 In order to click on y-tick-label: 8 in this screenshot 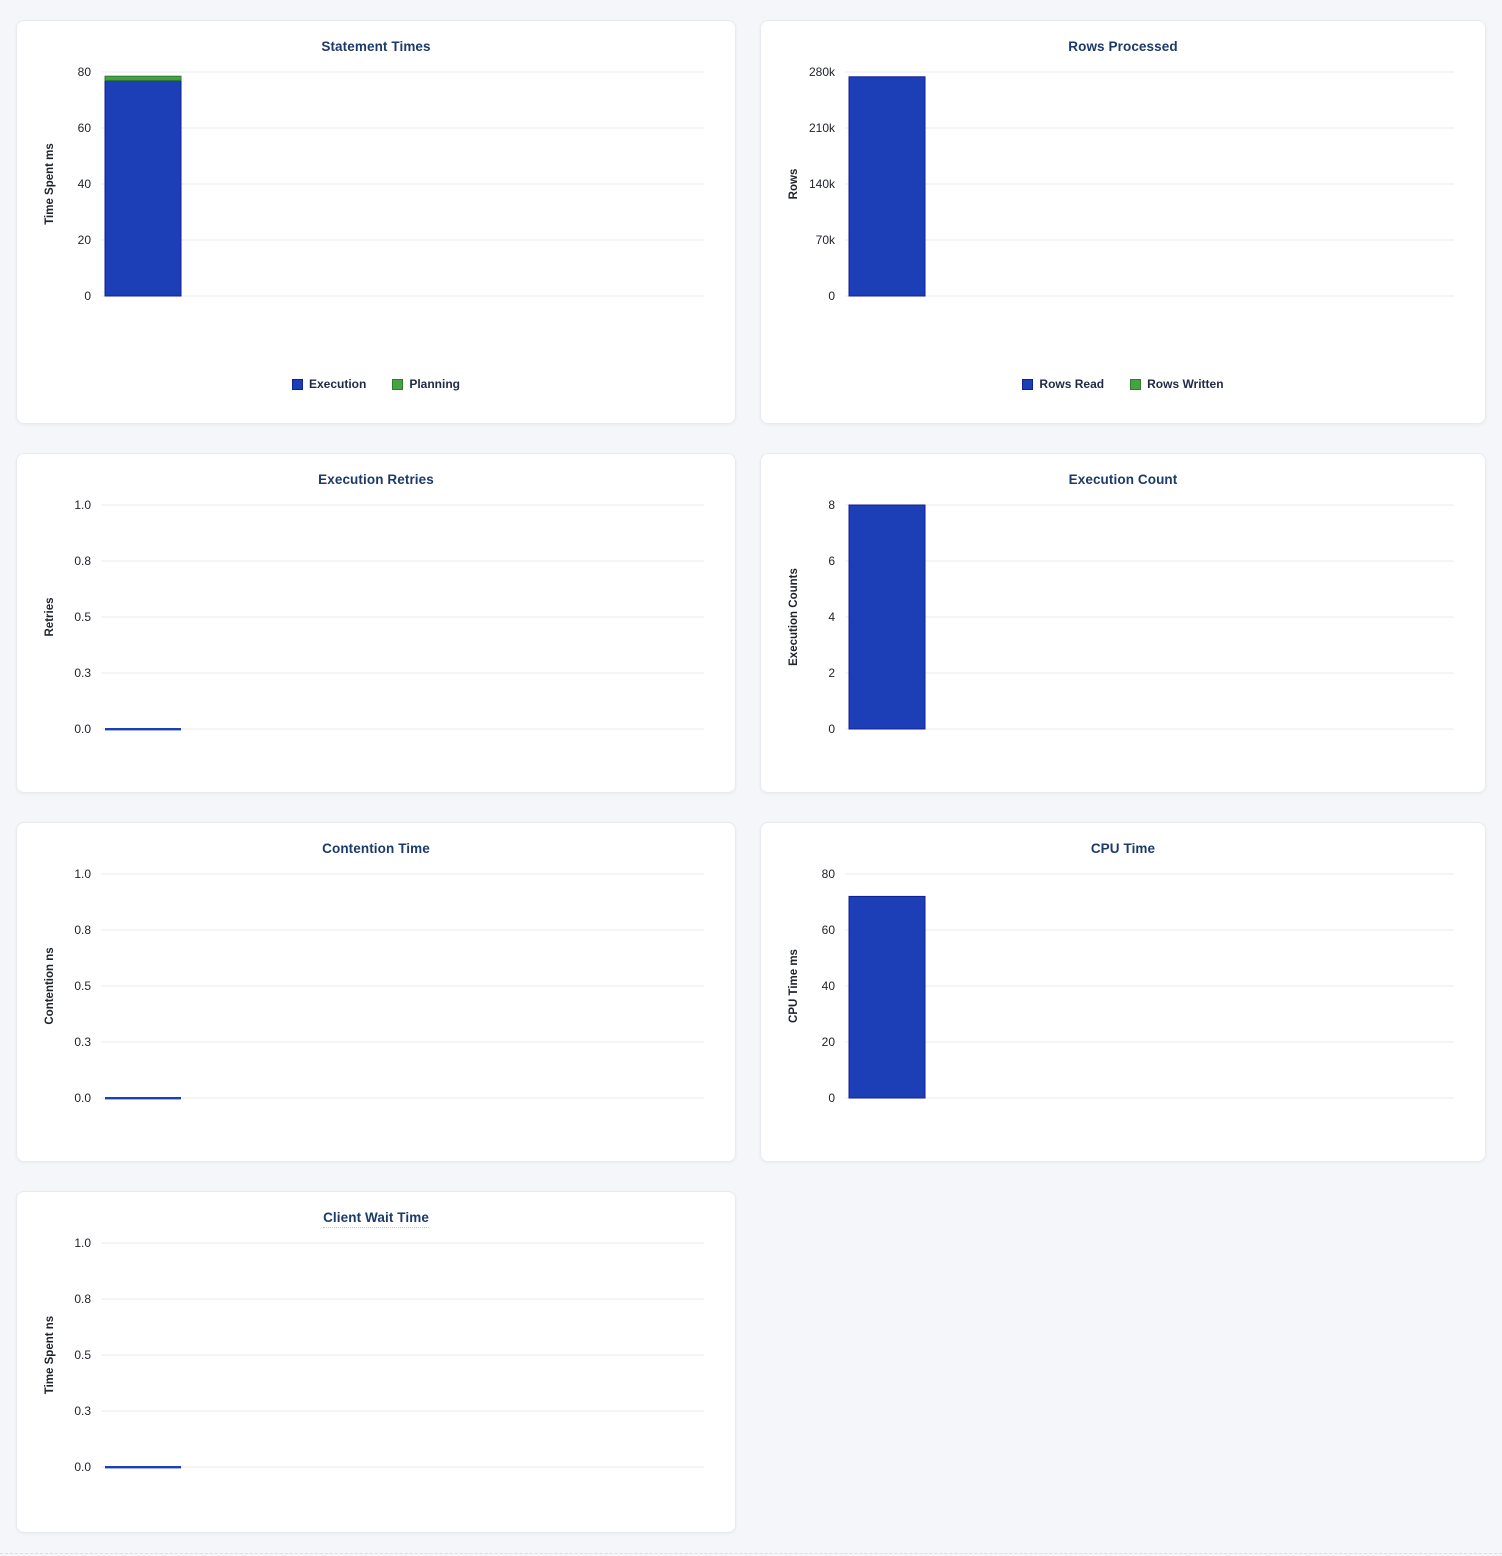, I will do `click(831, 505)`.